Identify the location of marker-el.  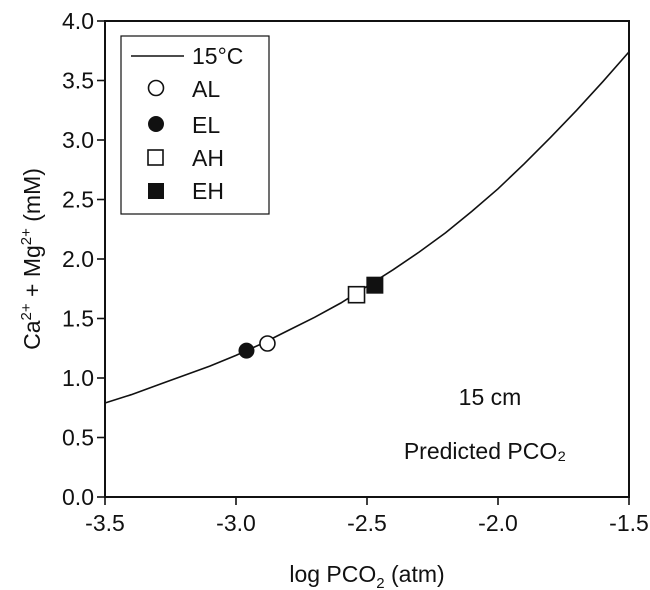
(246, 350).